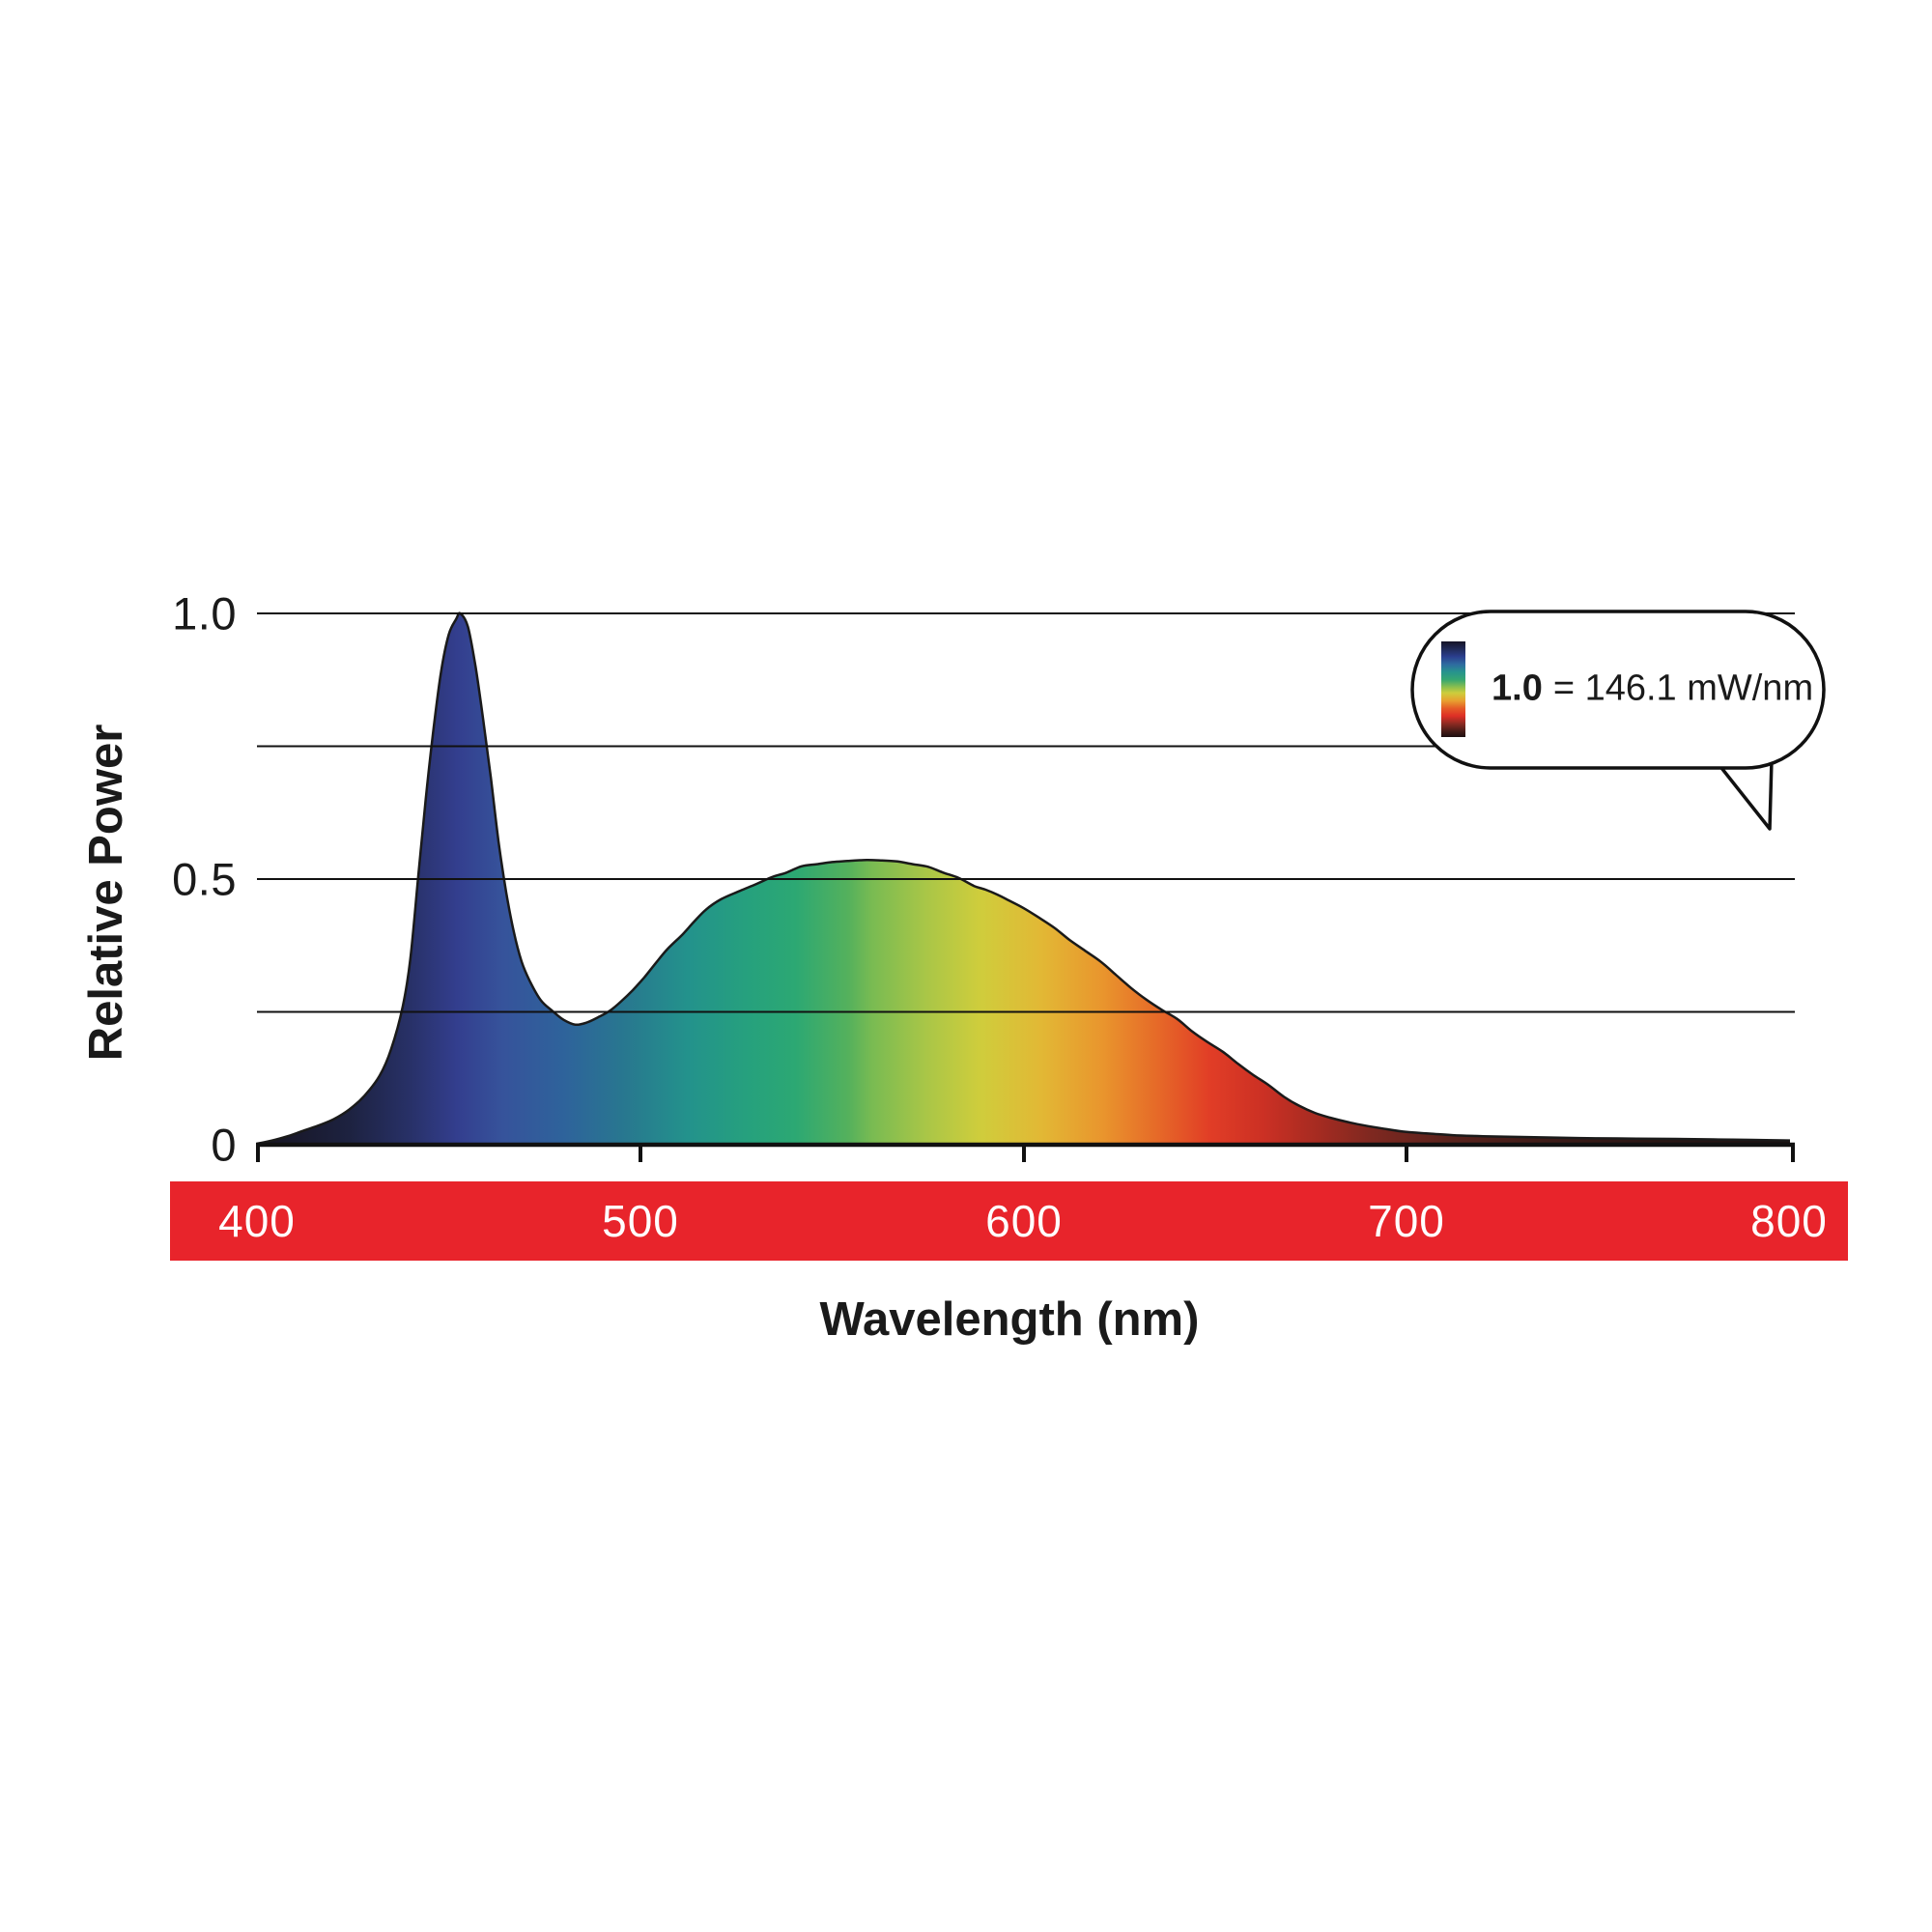 The width and height of the screenshot is (1932, 1932). I want to click on callout-normalization-text: 1.0 = 146.1 mW/nm, so click(1652, 689).